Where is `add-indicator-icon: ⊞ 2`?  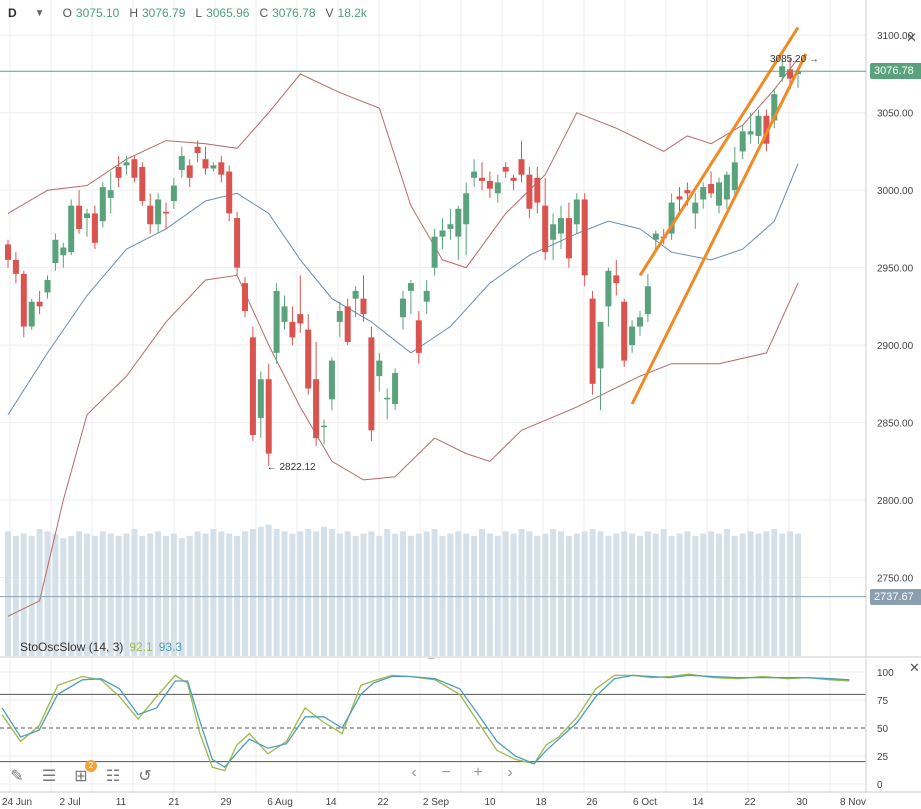 add-indicator-icon: ⊞ 2 is located at coordinates (83, 773).